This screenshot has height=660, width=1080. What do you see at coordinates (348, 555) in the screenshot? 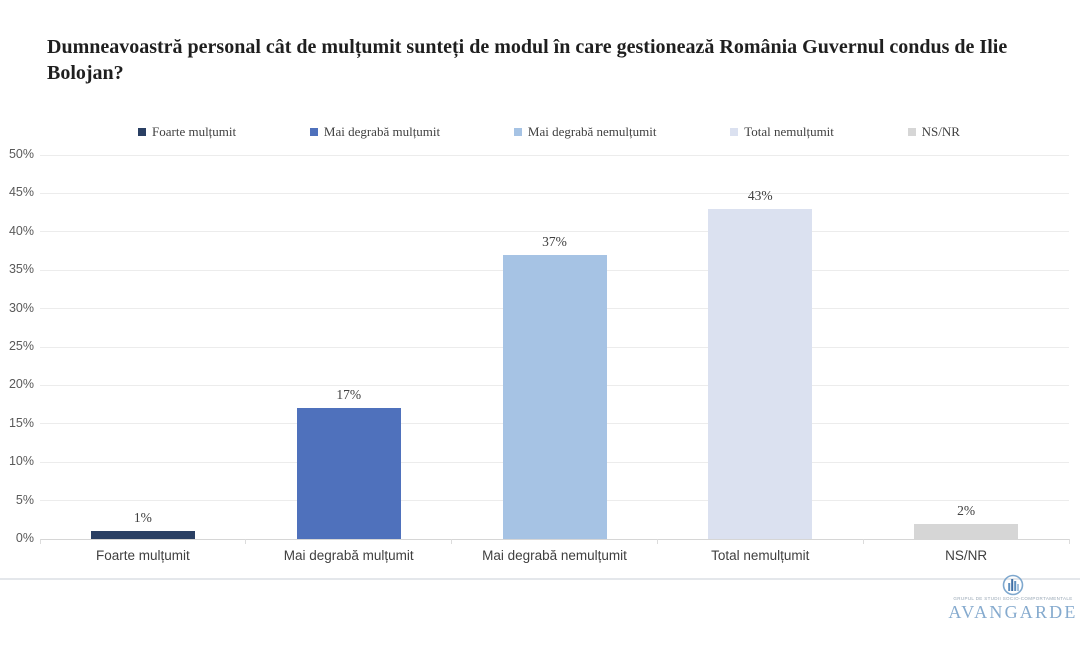
I see `x-axis-label: Mai degrabă mulțumit` at bounding box center [348, 555].